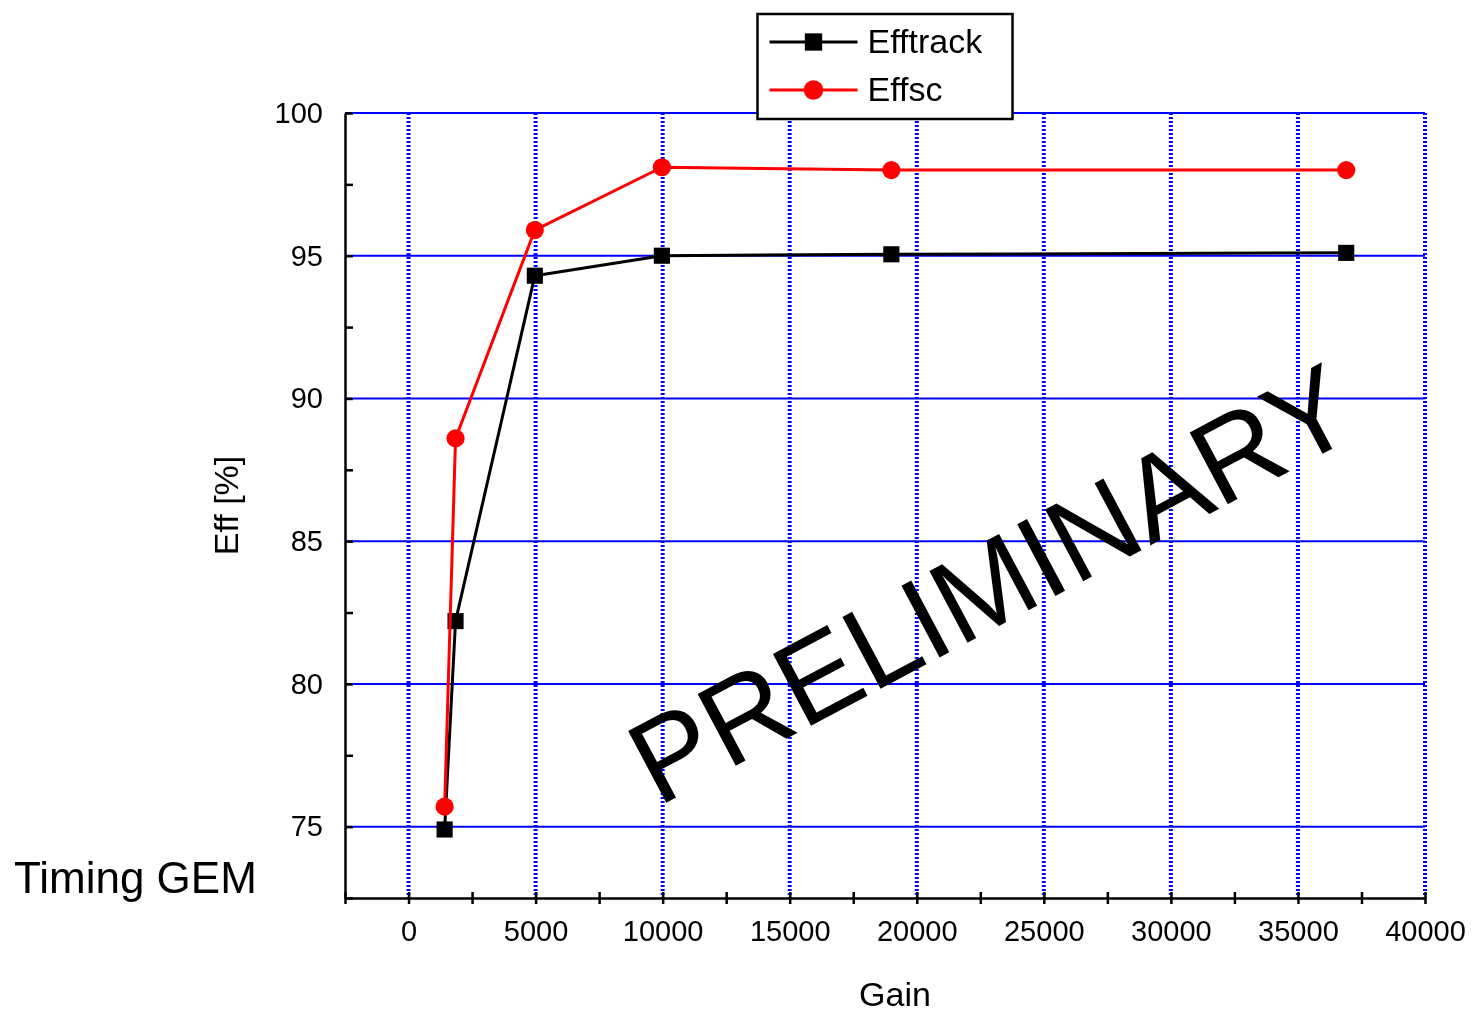 The height and width of the screenshot is (1010, 1472). Describe the element at coordinates (306, 398) in the screenshot. I see `y-tick-label: 90` at that location.